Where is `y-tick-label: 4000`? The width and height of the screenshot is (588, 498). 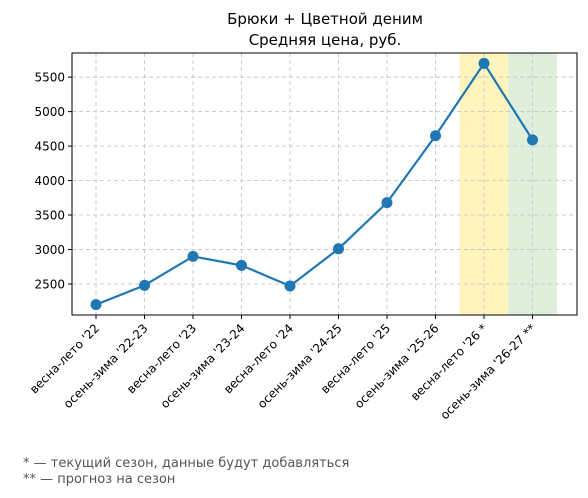
y-tick-label: 4000 is located at coordinates (49, 181).